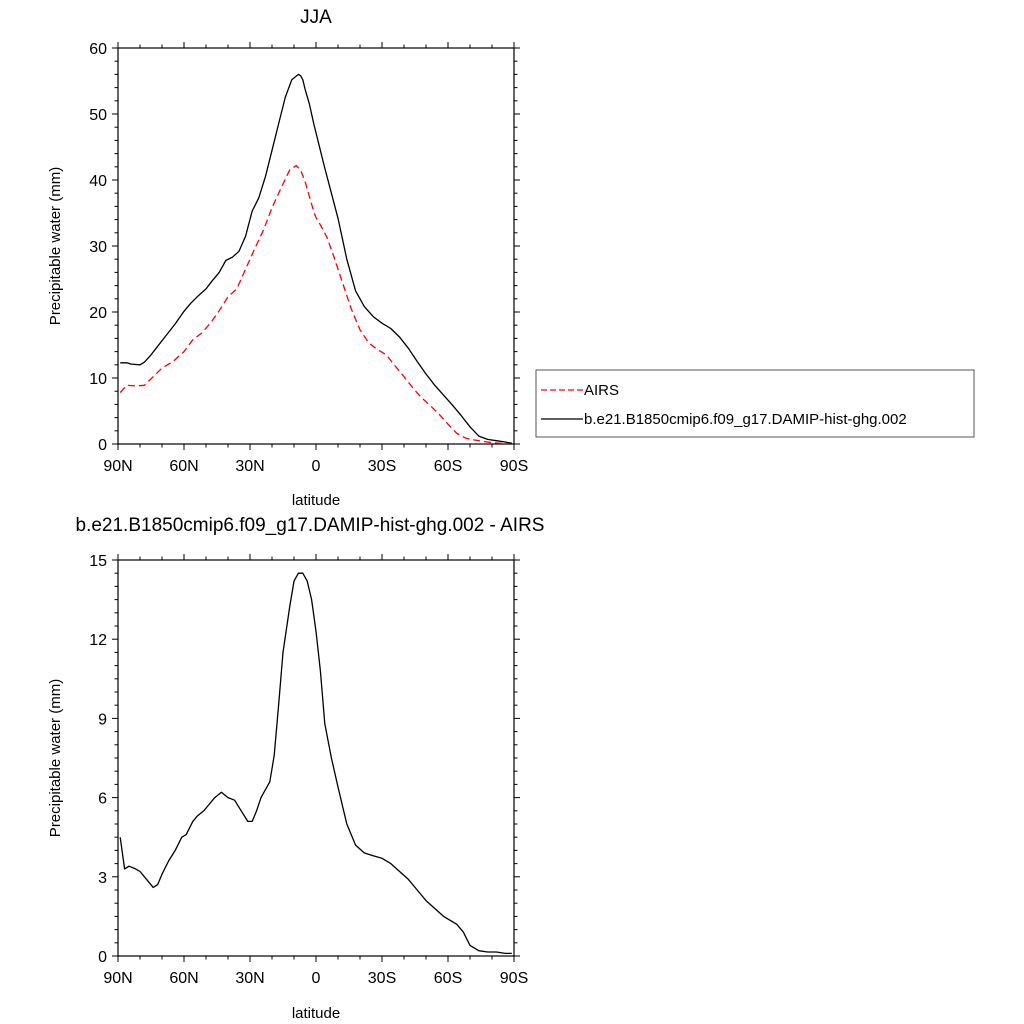  I want to click on y-tick-label: 50, so click(98, 115).